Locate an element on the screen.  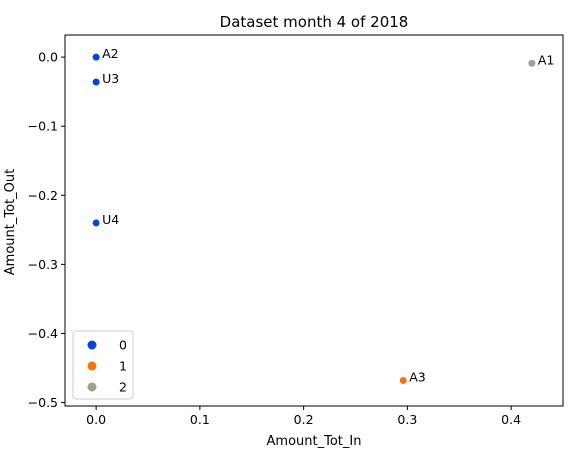
x-axis: 0.0 0.1 0.2 0.3 0.4 is located at coordinates (303, 416).